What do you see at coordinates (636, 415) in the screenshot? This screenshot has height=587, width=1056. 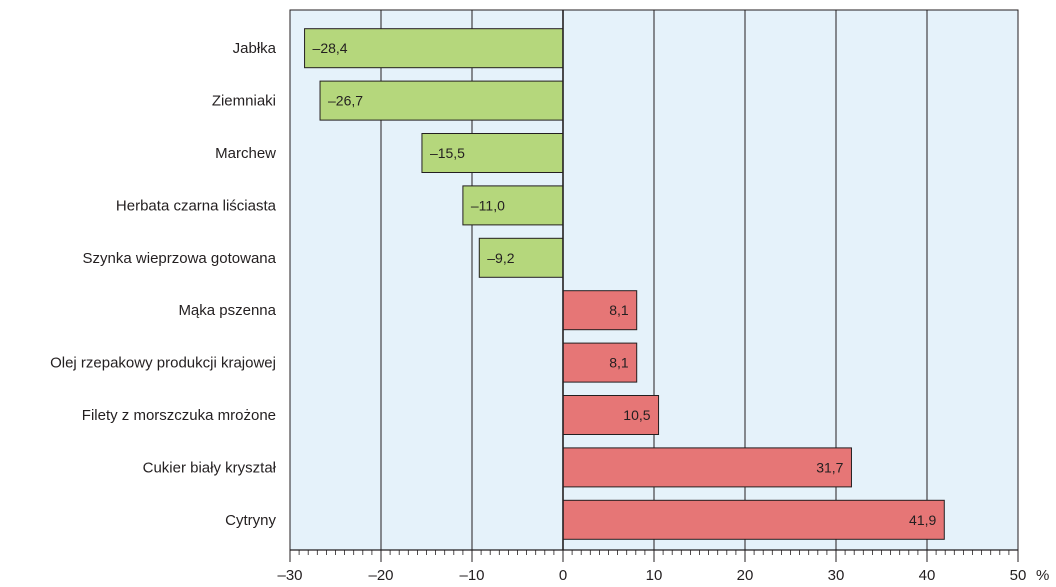 I see `bar-value-label: 10,5` at bounding box center [636, 415].